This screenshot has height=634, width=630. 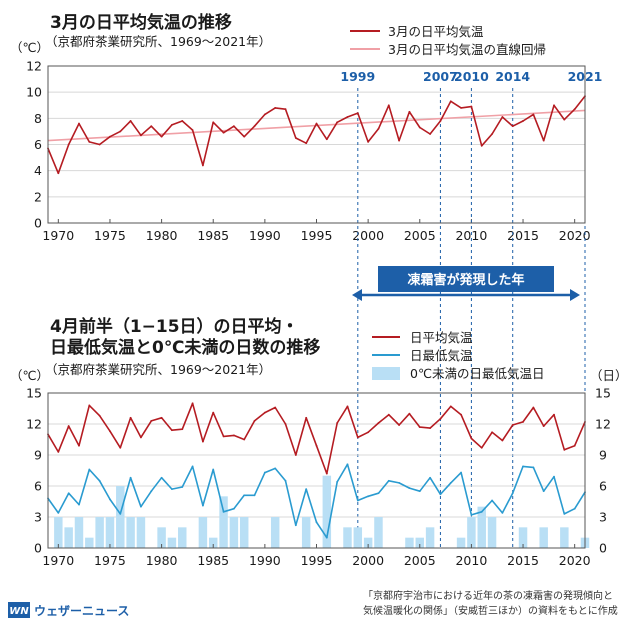 I want to click on chart2-y-tick-label-right: 12, so click(x=603, y=424).